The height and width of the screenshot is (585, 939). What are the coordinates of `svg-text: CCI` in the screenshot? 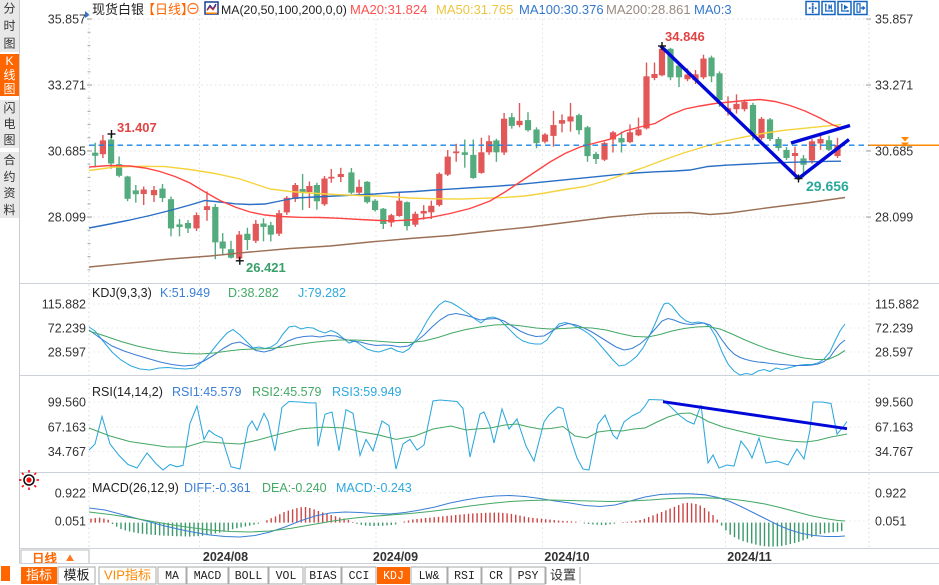 It's located at (359, 576).